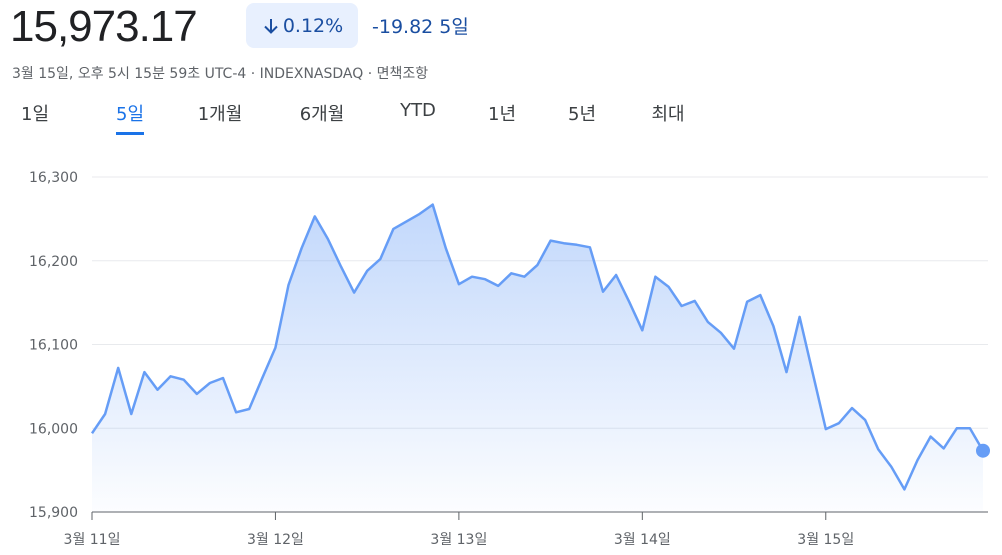 This screenshot has height=555, width=1002. What do you see at coordinates (220, 114) in the screenshot?
I see `range-tab: 1개월` at bounding box center [220, 114].